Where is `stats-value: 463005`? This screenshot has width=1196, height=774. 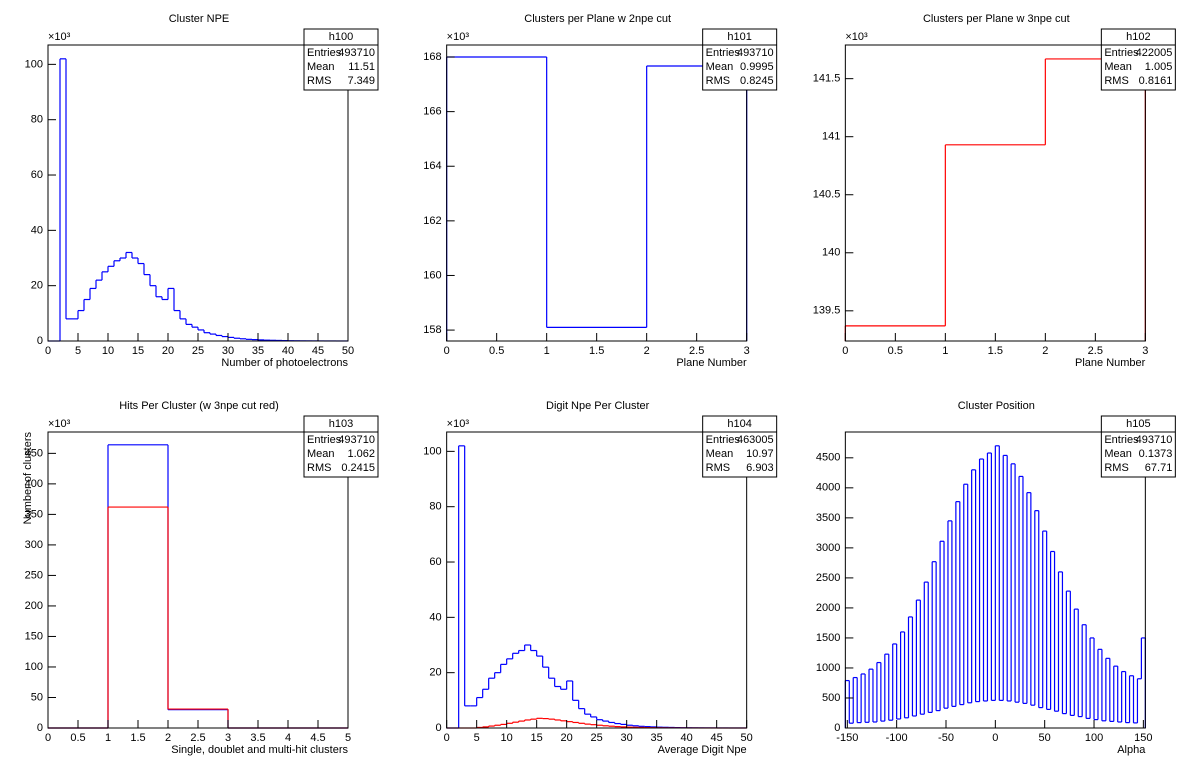 stats-value: 463005 is located at coordinates (755, 440).